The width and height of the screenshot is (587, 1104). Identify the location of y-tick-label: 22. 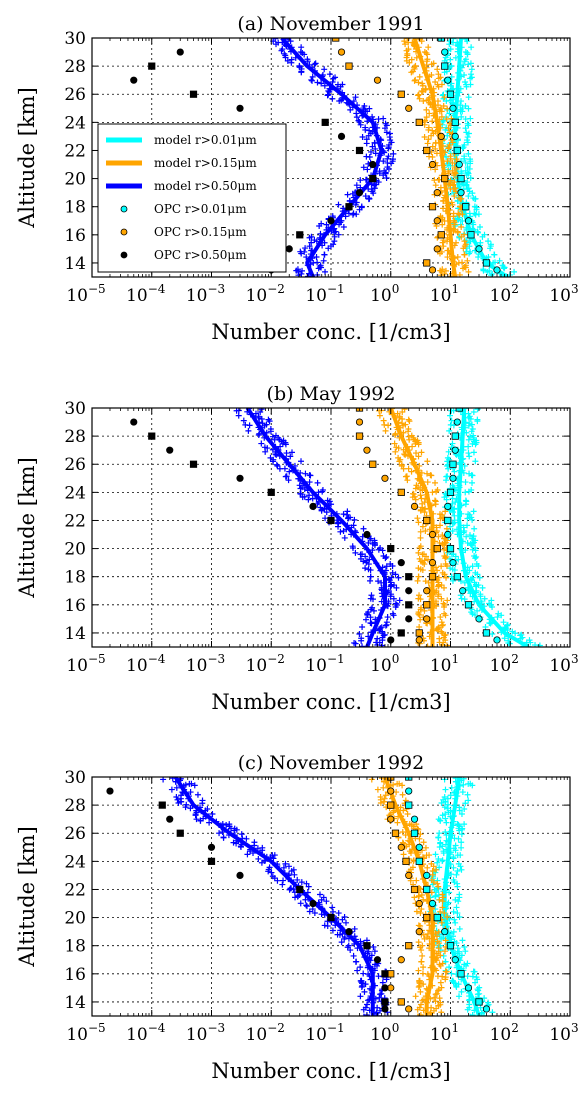
(75, 151).